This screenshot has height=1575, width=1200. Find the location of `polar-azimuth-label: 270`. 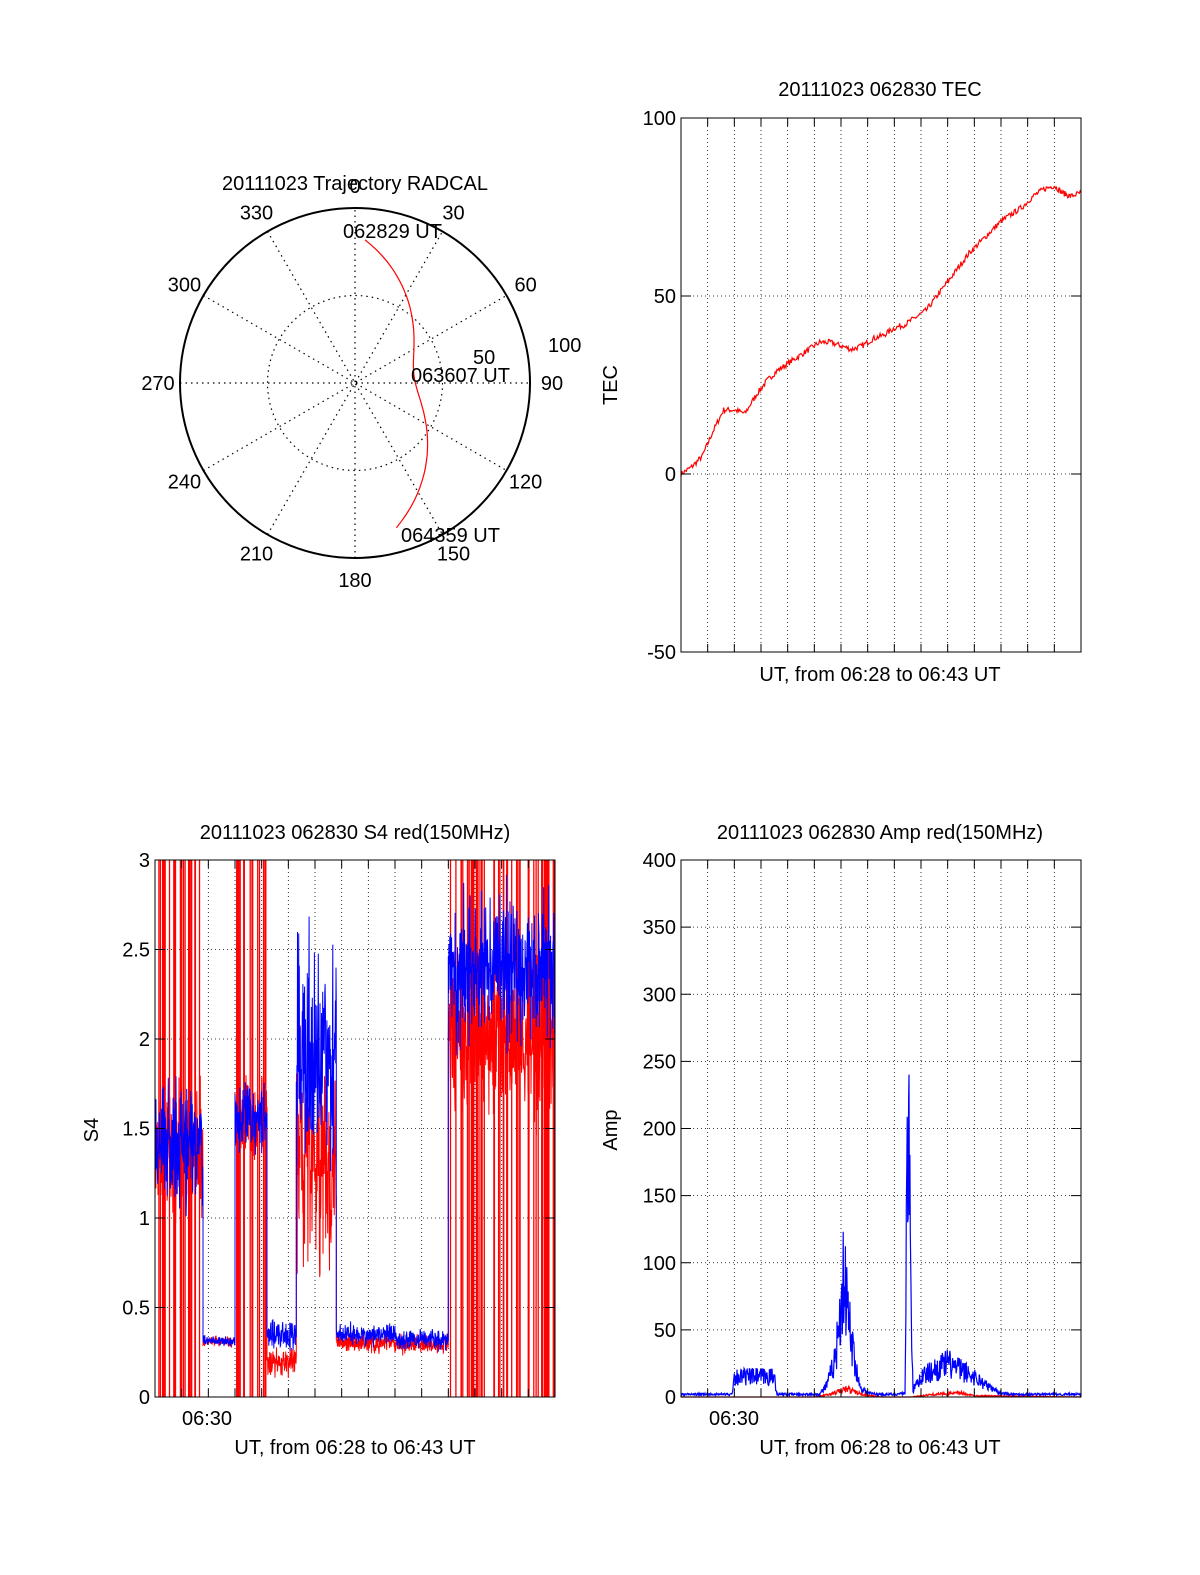

polar-azimuth-label: 270 is located at coordinates (157, 384).